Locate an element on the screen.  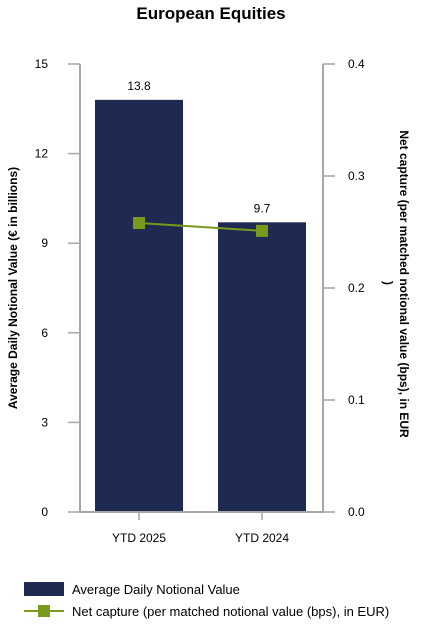
bar-data-label: 13.8 is located at coordinates (139, 86).